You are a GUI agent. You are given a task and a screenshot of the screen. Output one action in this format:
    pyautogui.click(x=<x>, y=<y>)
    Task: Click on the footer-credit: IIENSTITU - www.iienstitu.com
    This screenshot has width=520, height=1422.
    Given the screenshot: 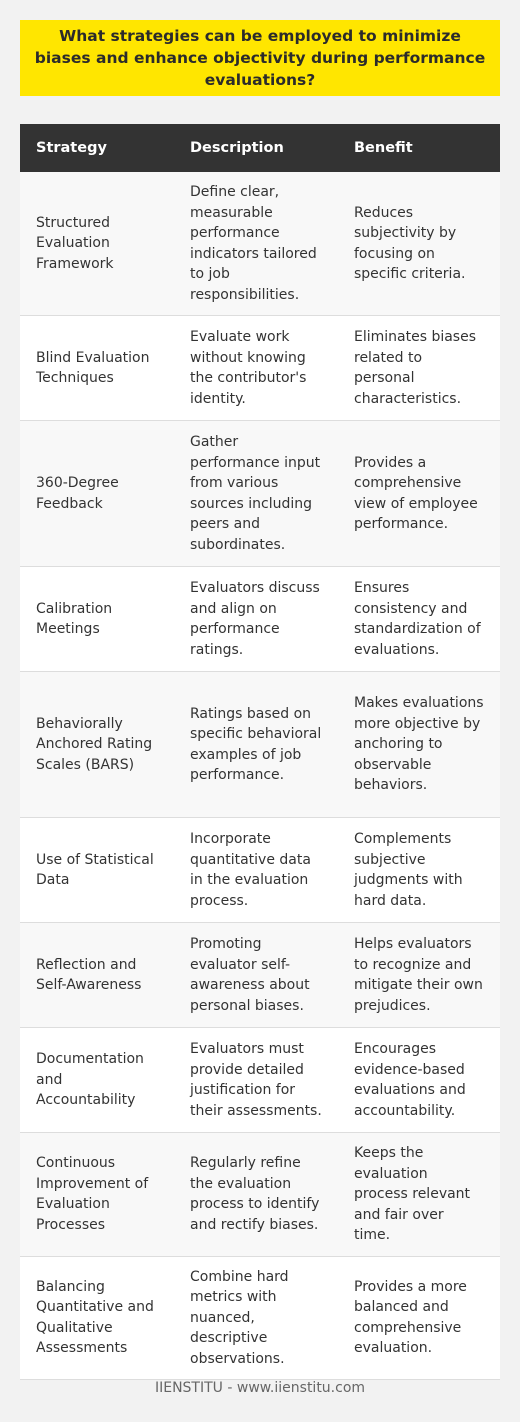 What is the action you would take?
    pyautogui.click(x=260, y=1388)
    